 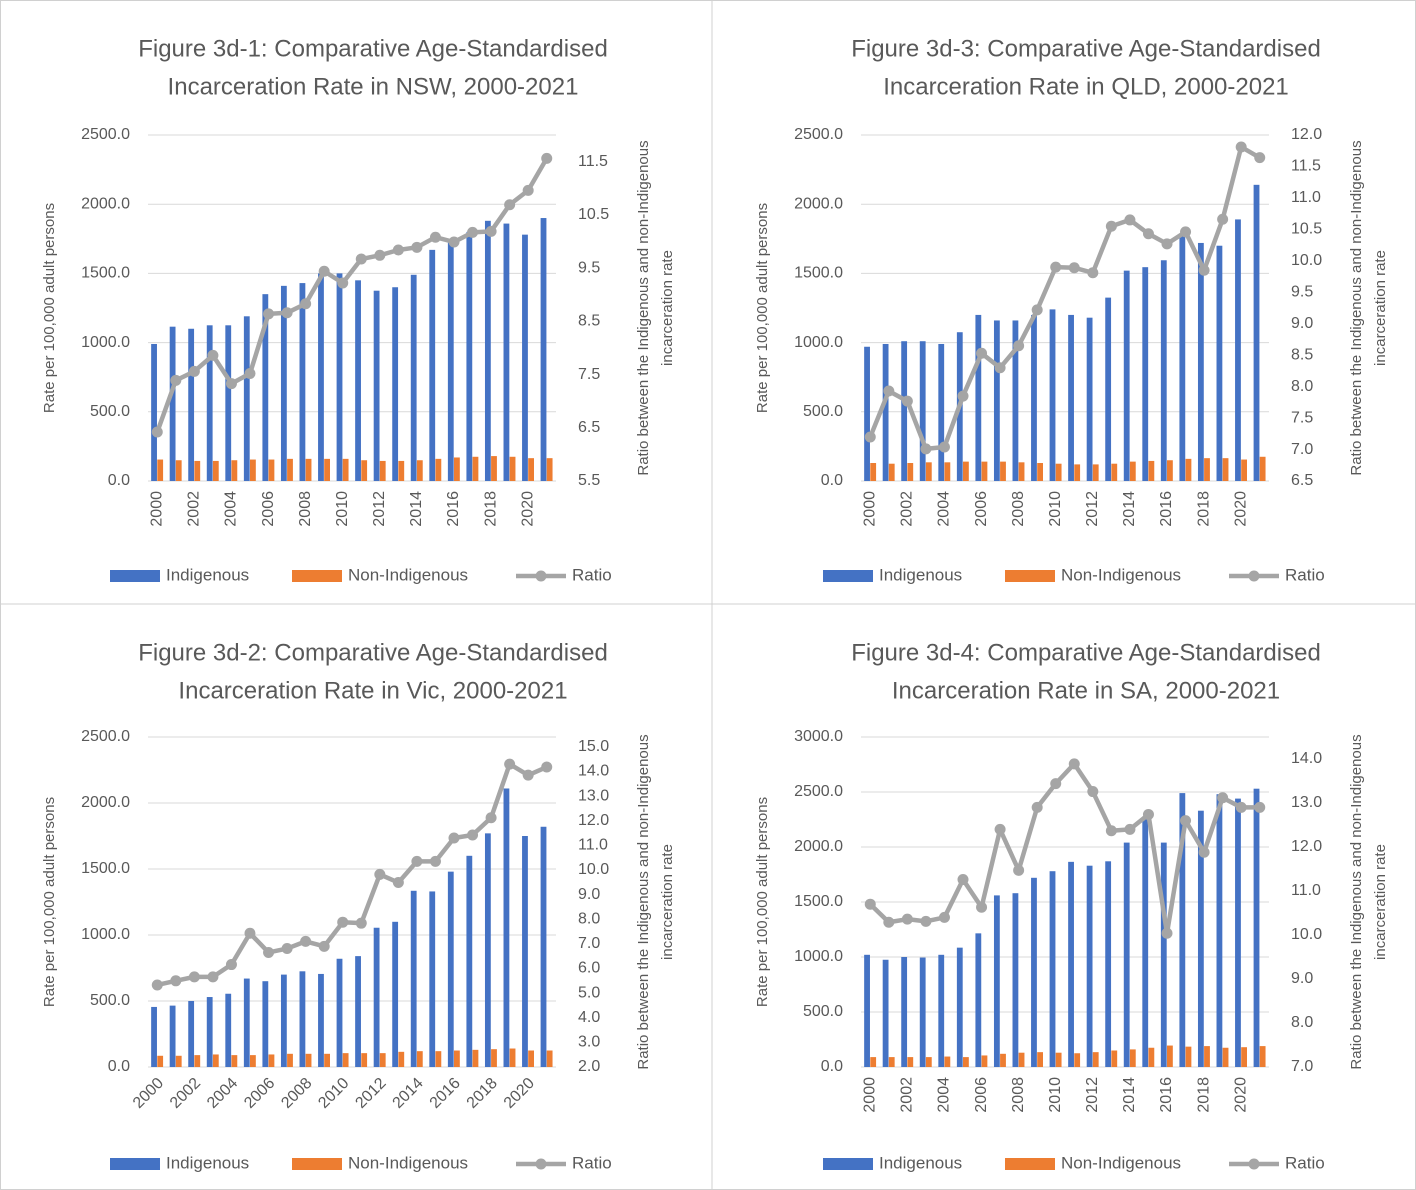 I want to click on legend-label: Non-Indigenous, so click(x=408, y=574).